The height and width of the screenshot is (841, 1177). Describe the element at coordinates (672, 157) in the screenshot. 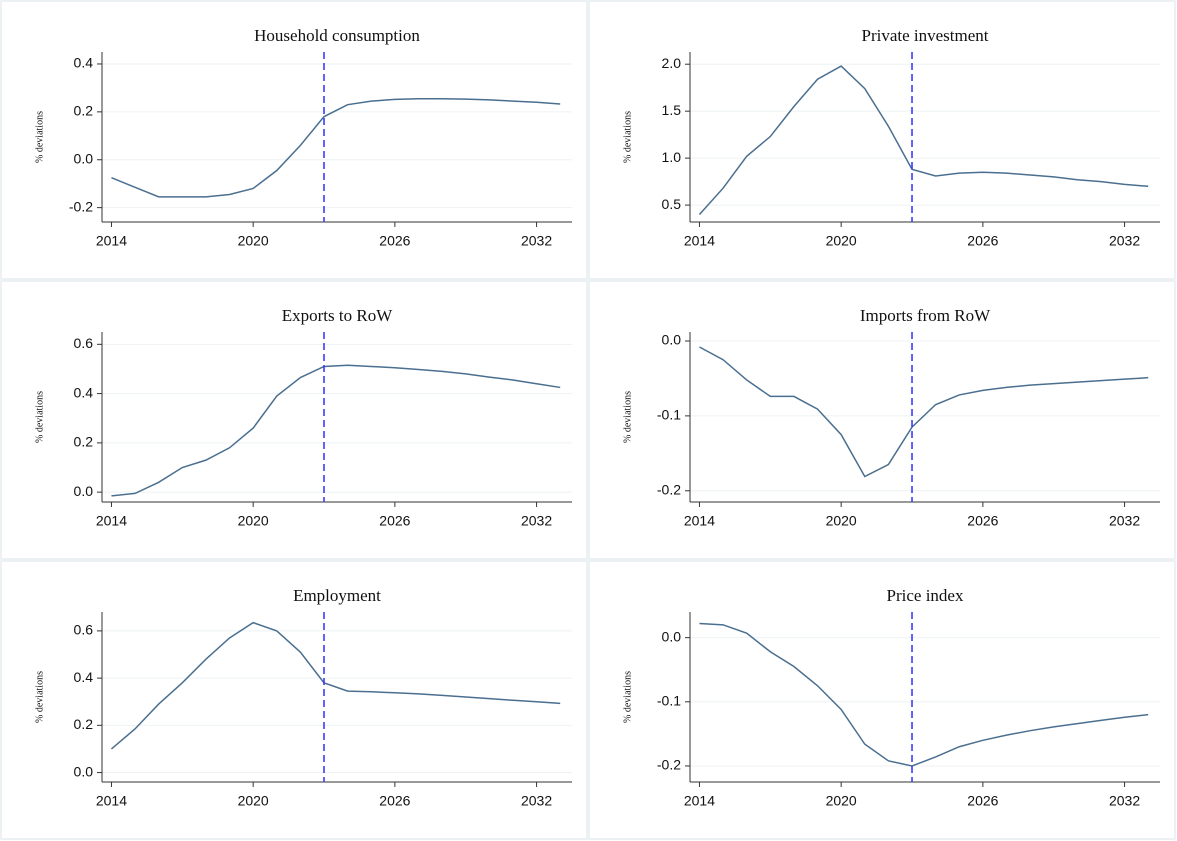

I see `y-tick-label: 1.0` at that location.